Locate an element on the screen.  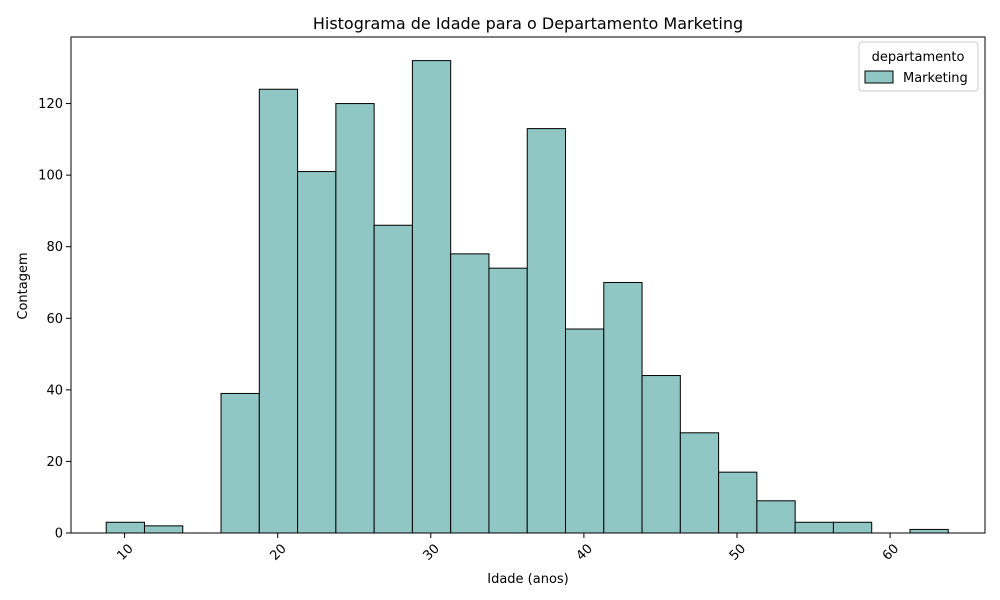
x-tick-label: 20 is located at coordinates (278, 552).